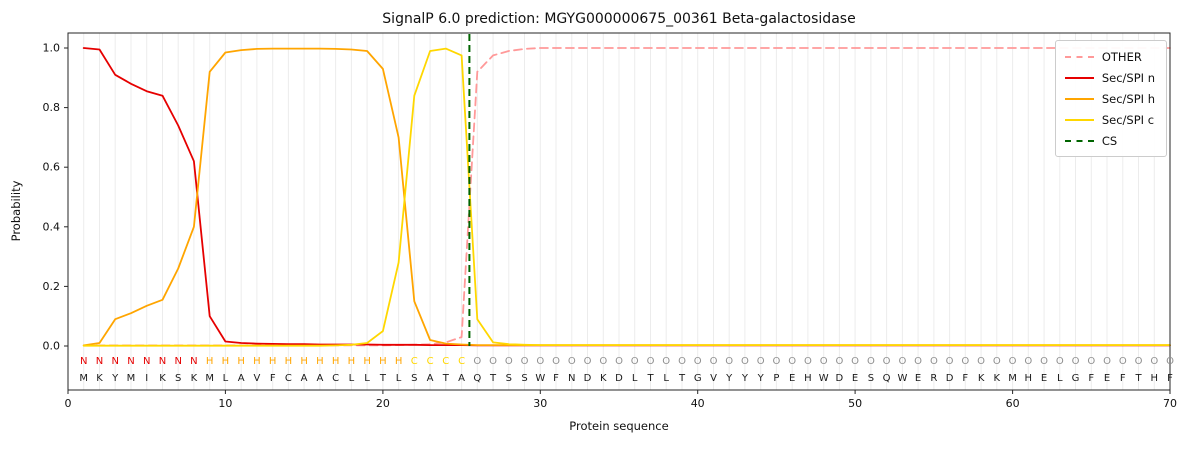 This screenshot has width=1200, height=450. I want to click on legend-entry-label: Sec/SPI h, so click(1128, 98).